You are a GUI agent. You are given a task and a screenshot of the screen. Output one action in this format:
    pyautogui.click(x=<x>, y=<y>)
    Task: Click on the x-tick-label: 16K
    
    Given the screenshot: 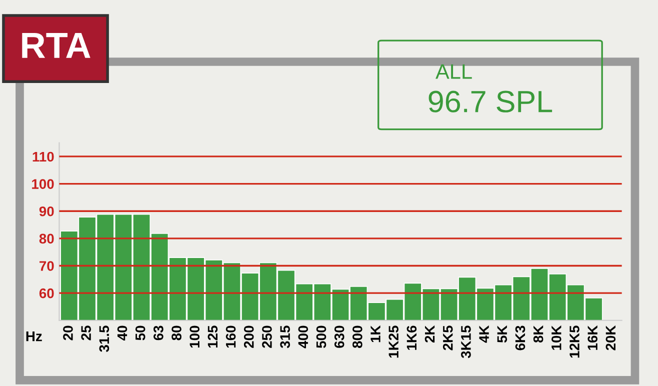 What is the action you would take?
    pyautogui.click(x=593, y=337)
    